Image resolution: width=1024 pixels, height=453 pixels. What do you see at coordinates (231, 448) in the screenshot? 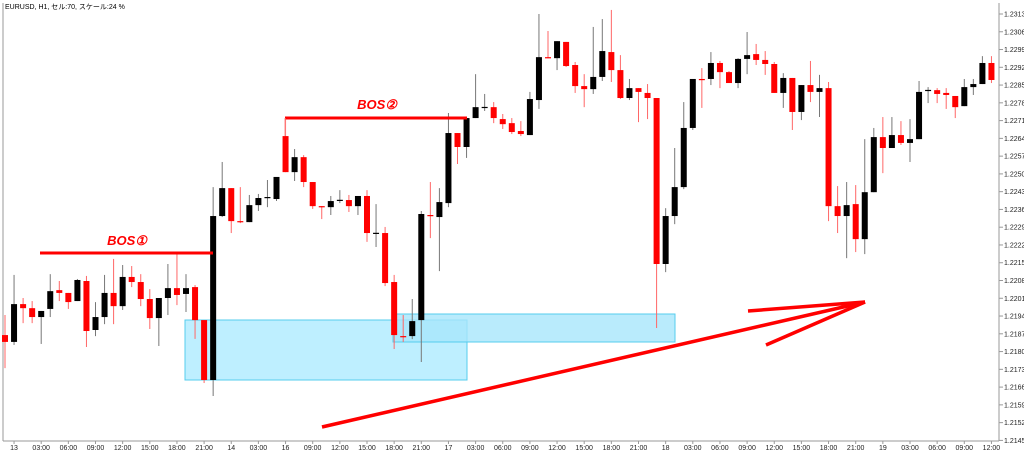
I see `time-tick-label: 14` at bounding box center [231, 448].